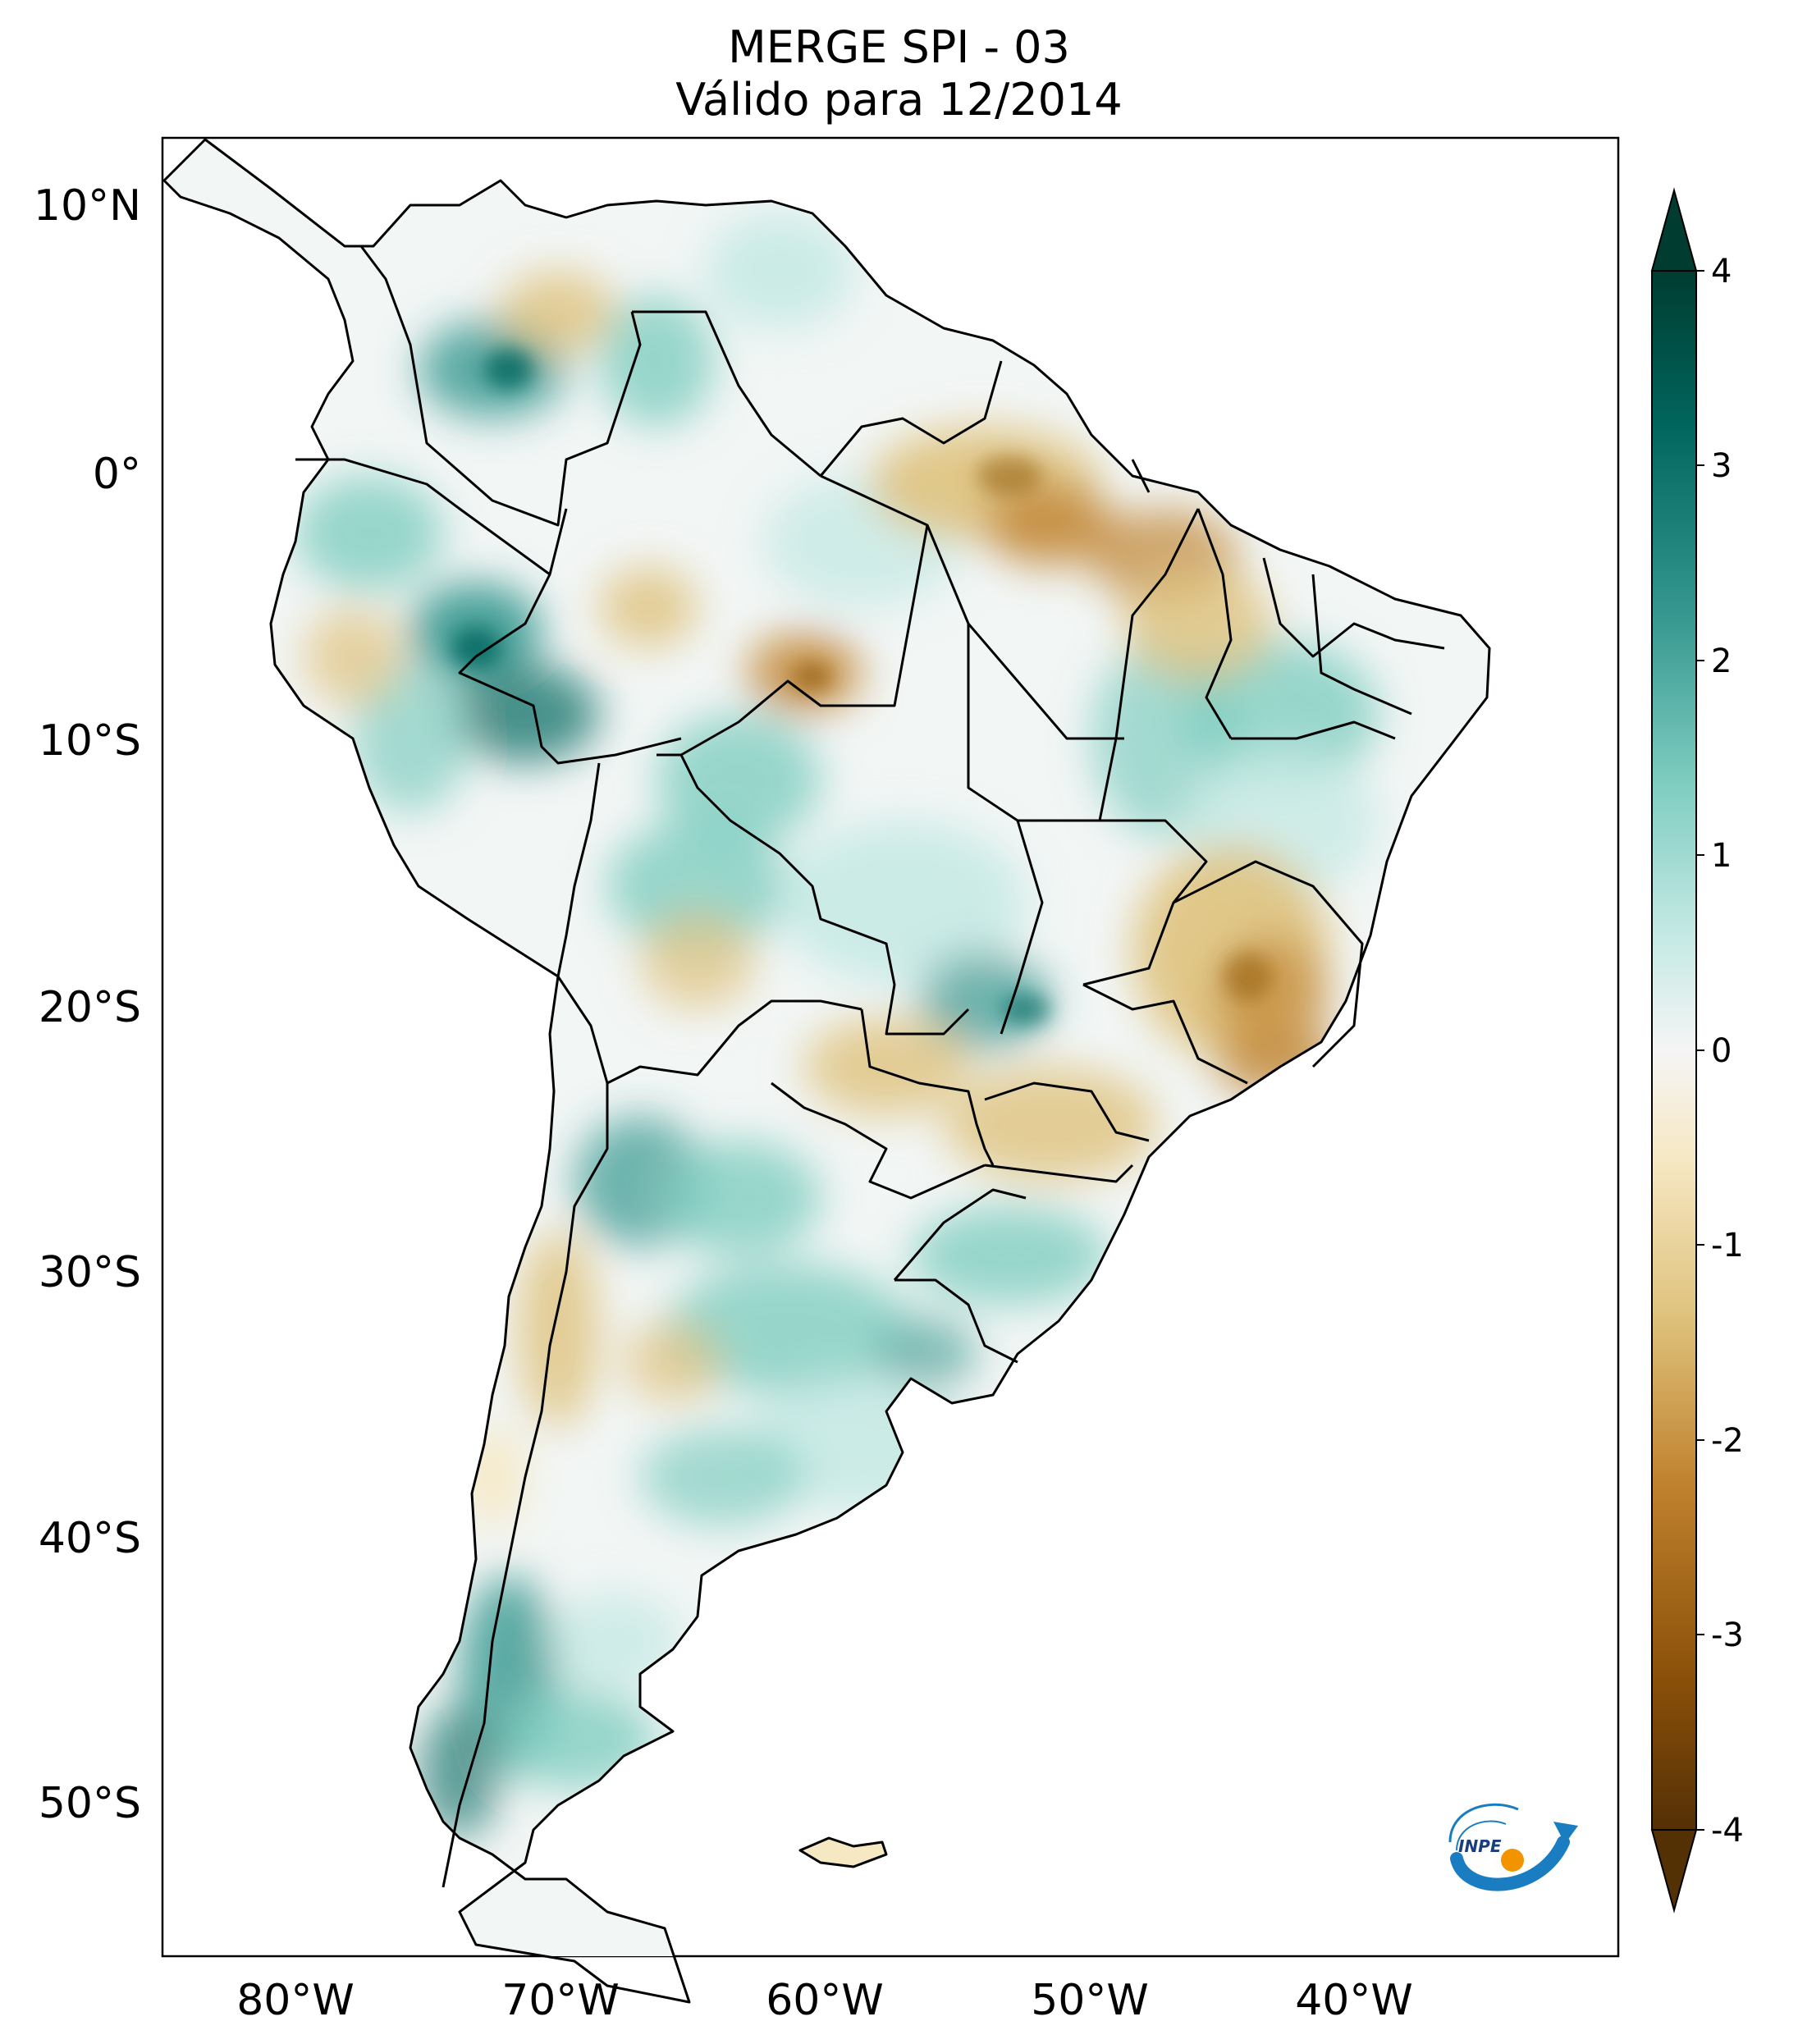  What do you see at coordinates (1059, 1173) in the screenshot?
I see `border-sc` at bounding box center [1059, 1173].